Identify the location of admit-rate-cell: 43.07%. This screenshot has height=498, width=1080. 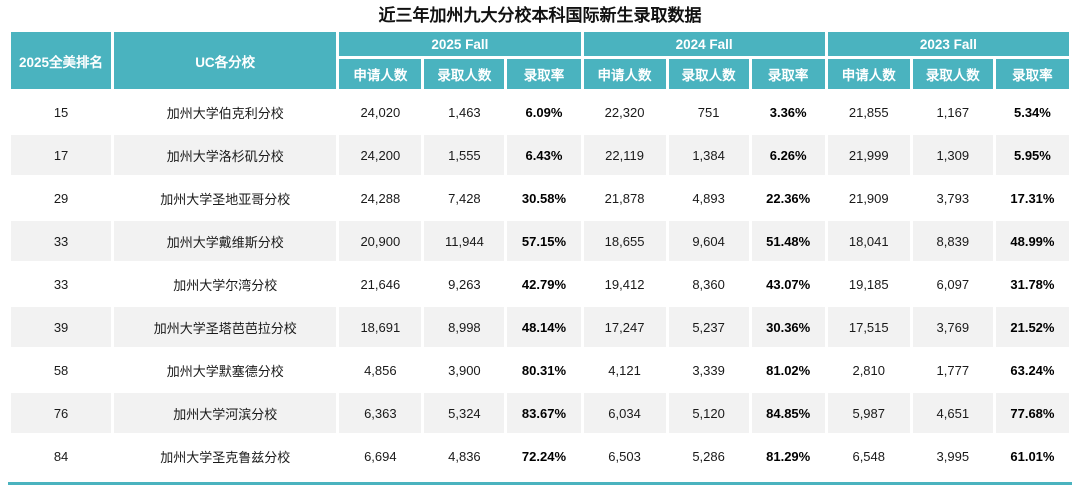
(788, 284).